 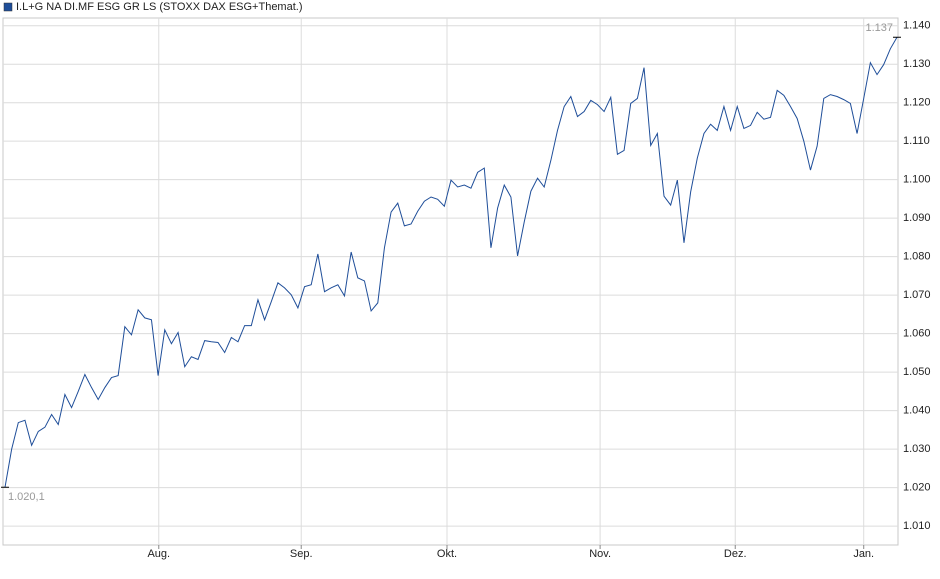 I want to click on y-tick-label: 1.130, so click(x=917, y=64).